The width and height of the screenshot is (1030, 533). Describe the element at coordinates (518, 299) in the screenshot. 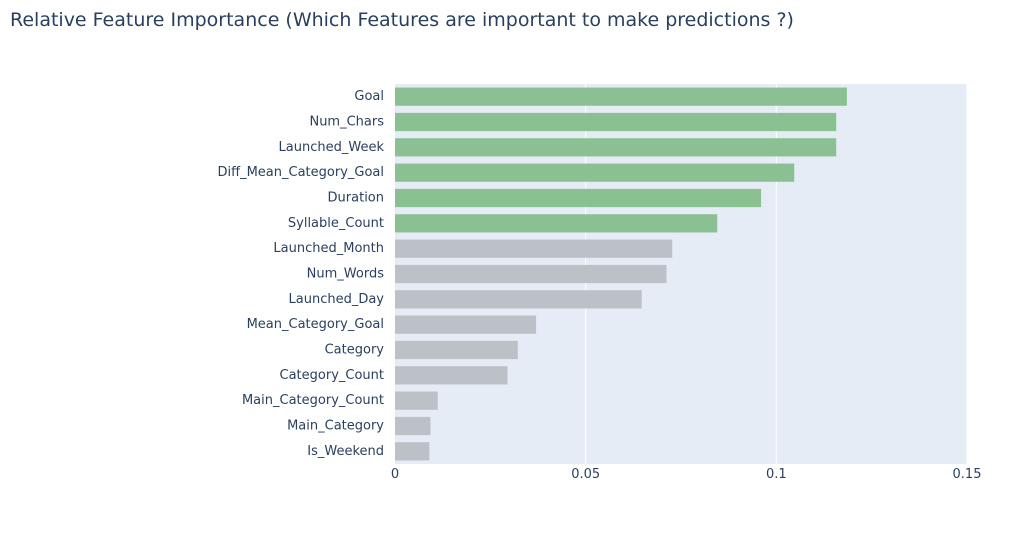

I see `bar-launched-day` at that location.